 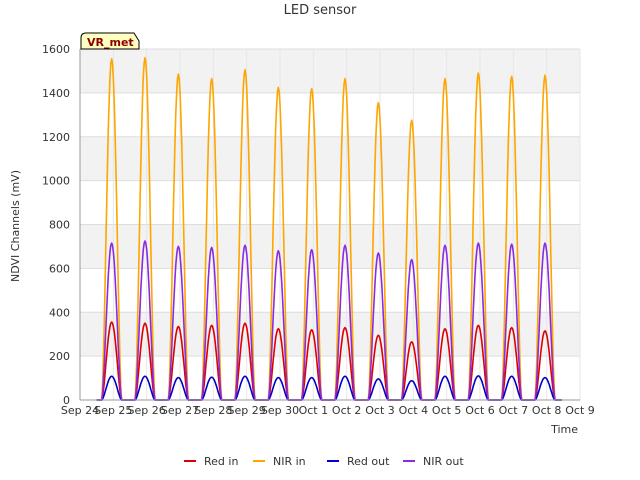 What do you see at coordinates (15, 226) in the screenshot?
I see `y-axis-label: NDVI Channels (mV)` at bounding box center [15, 226].